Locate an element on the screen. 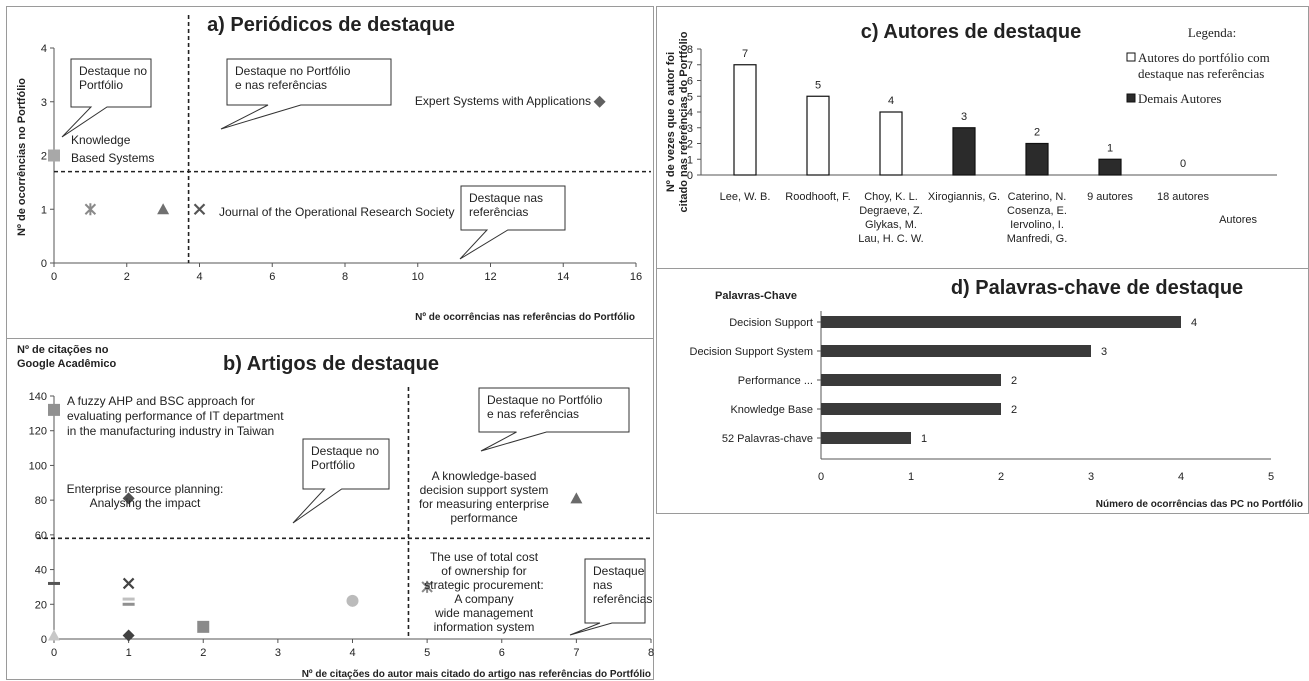 The height and width of the screenshot is (681, 1309). b-x-tick-label: 7 is located at coordinates (576, 653).